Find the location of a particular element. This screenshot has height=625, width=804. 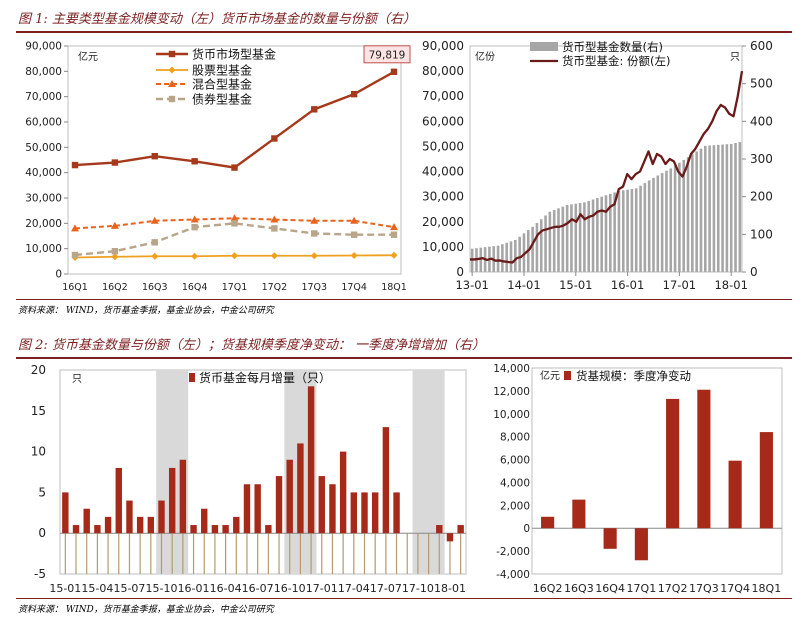

y-left-tick-label: 90,000 is located at coordinates (443, 46).